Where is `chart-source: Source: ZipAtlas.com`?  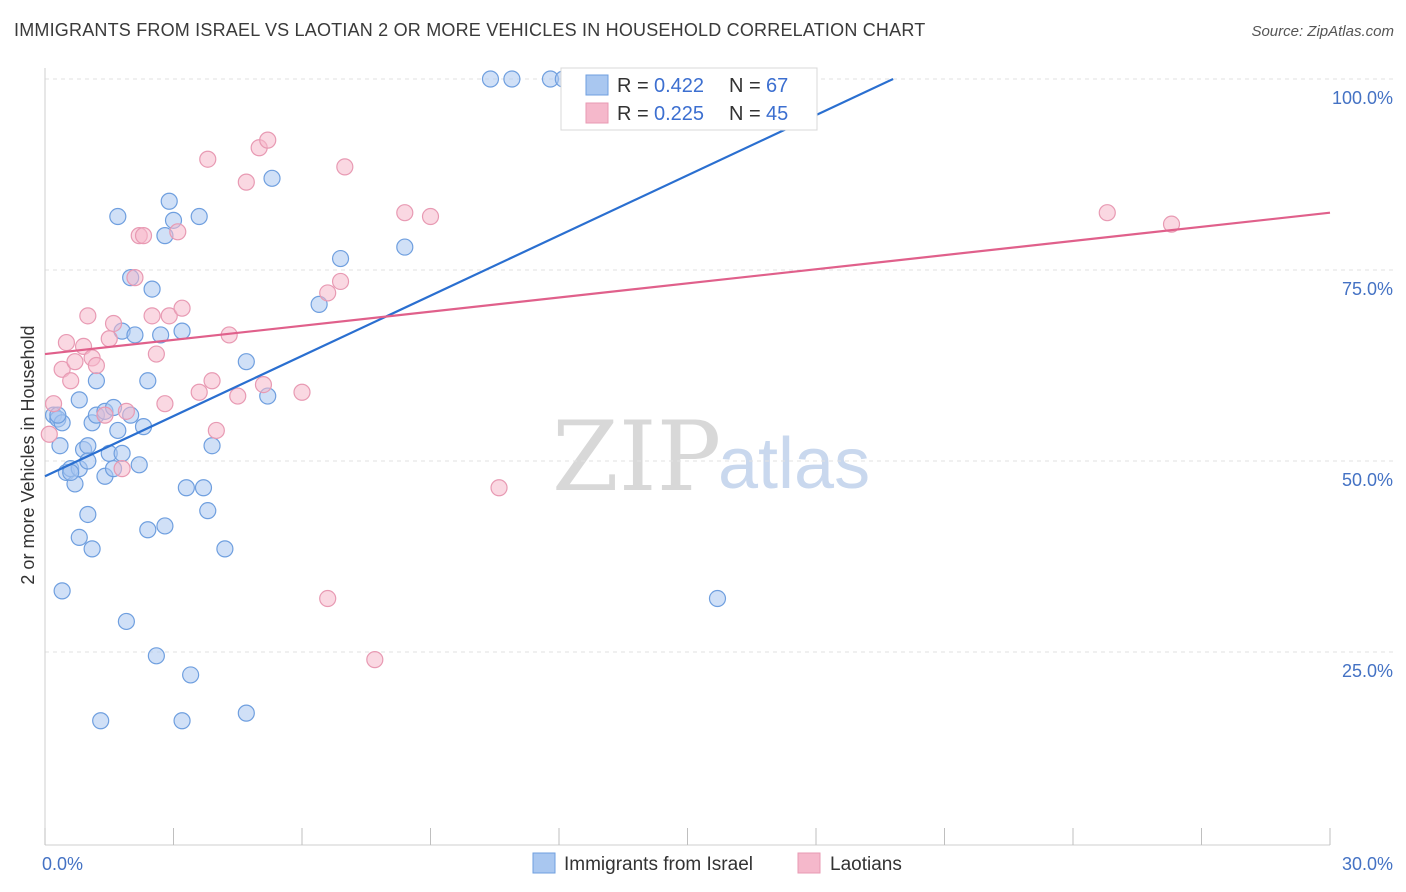 chart-source: Source: ZipAtlas.com is located at coordinates (1322, 31).